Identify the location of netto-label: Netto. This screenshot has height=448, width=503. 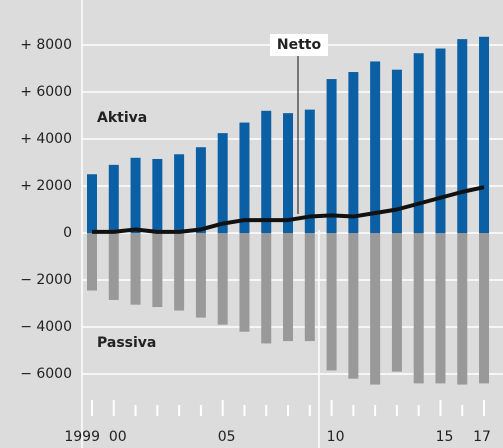
(299, 45).